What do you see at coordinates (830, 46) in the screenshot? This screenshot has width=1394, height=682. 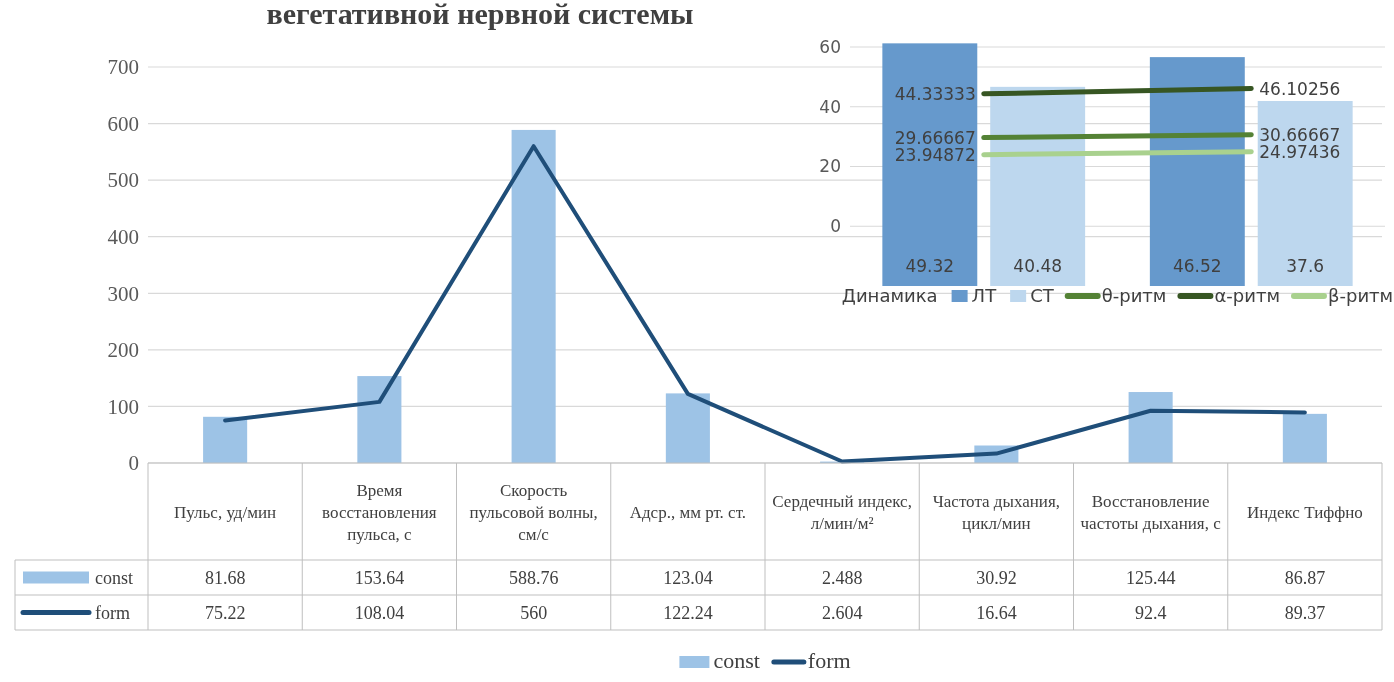 I see `y-tick-label: 60` at bounding box center [830, 46].